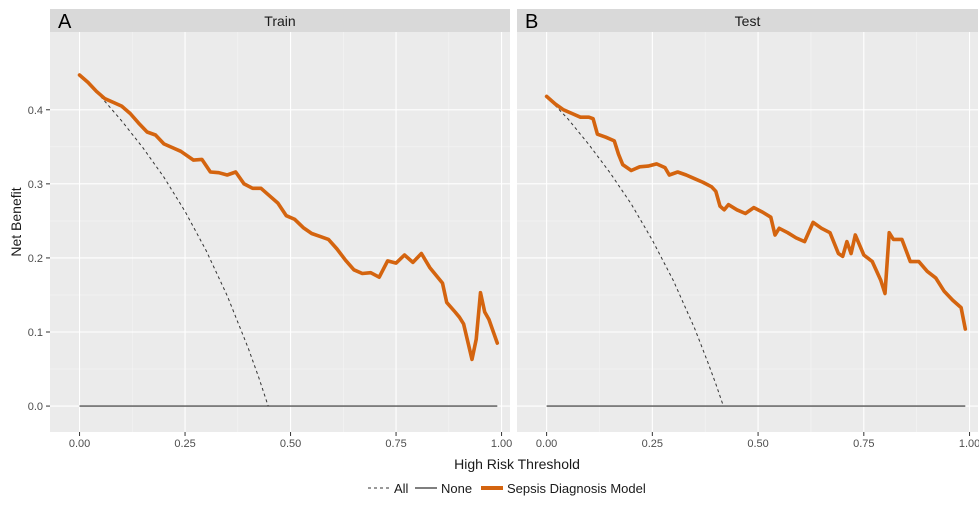  Describe the element at coordinates (401, 488) in the screenshot. I see `legend-label: All` at that location.